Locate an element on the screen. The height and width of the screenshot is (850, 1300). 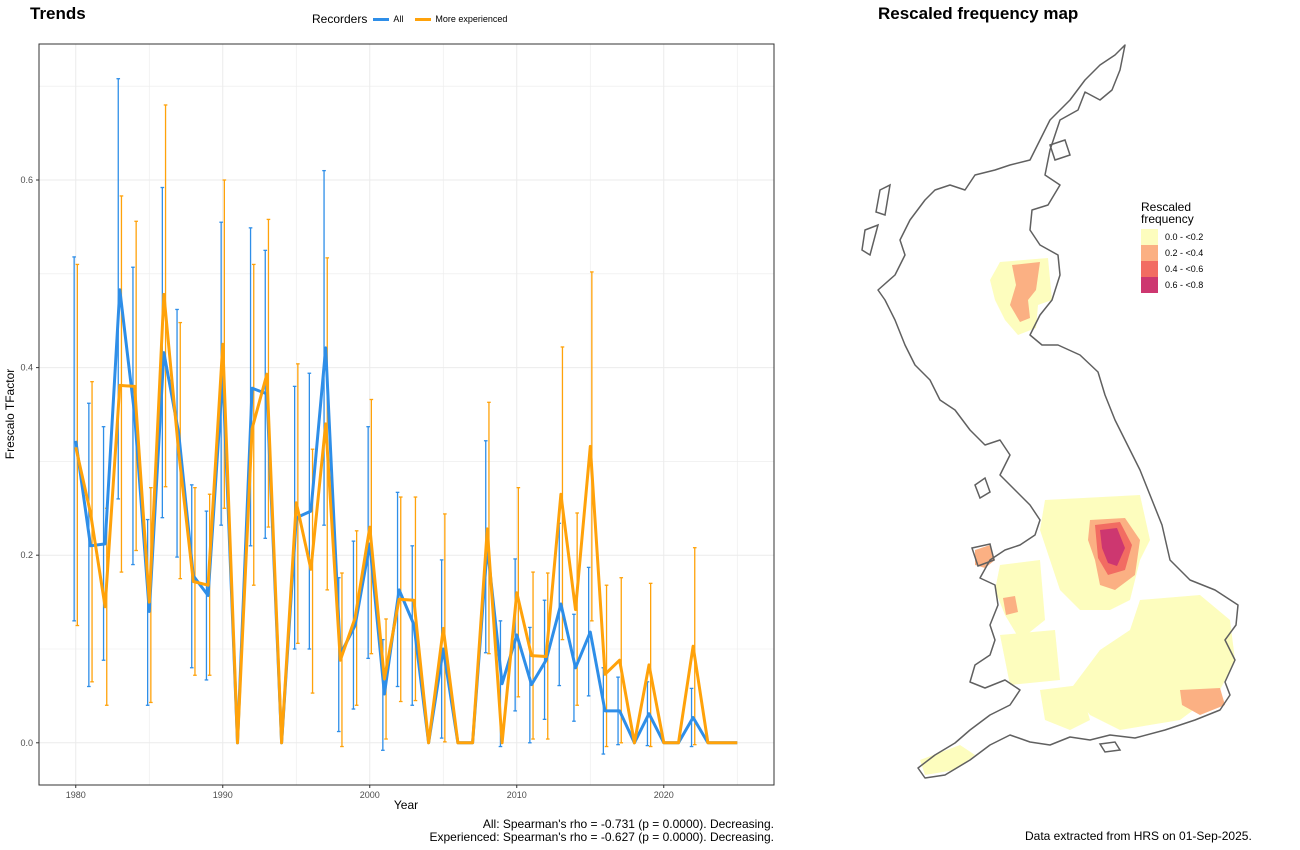
map-legend-label: 0.4 - <0.6 is located at coordinates (1184, 269).